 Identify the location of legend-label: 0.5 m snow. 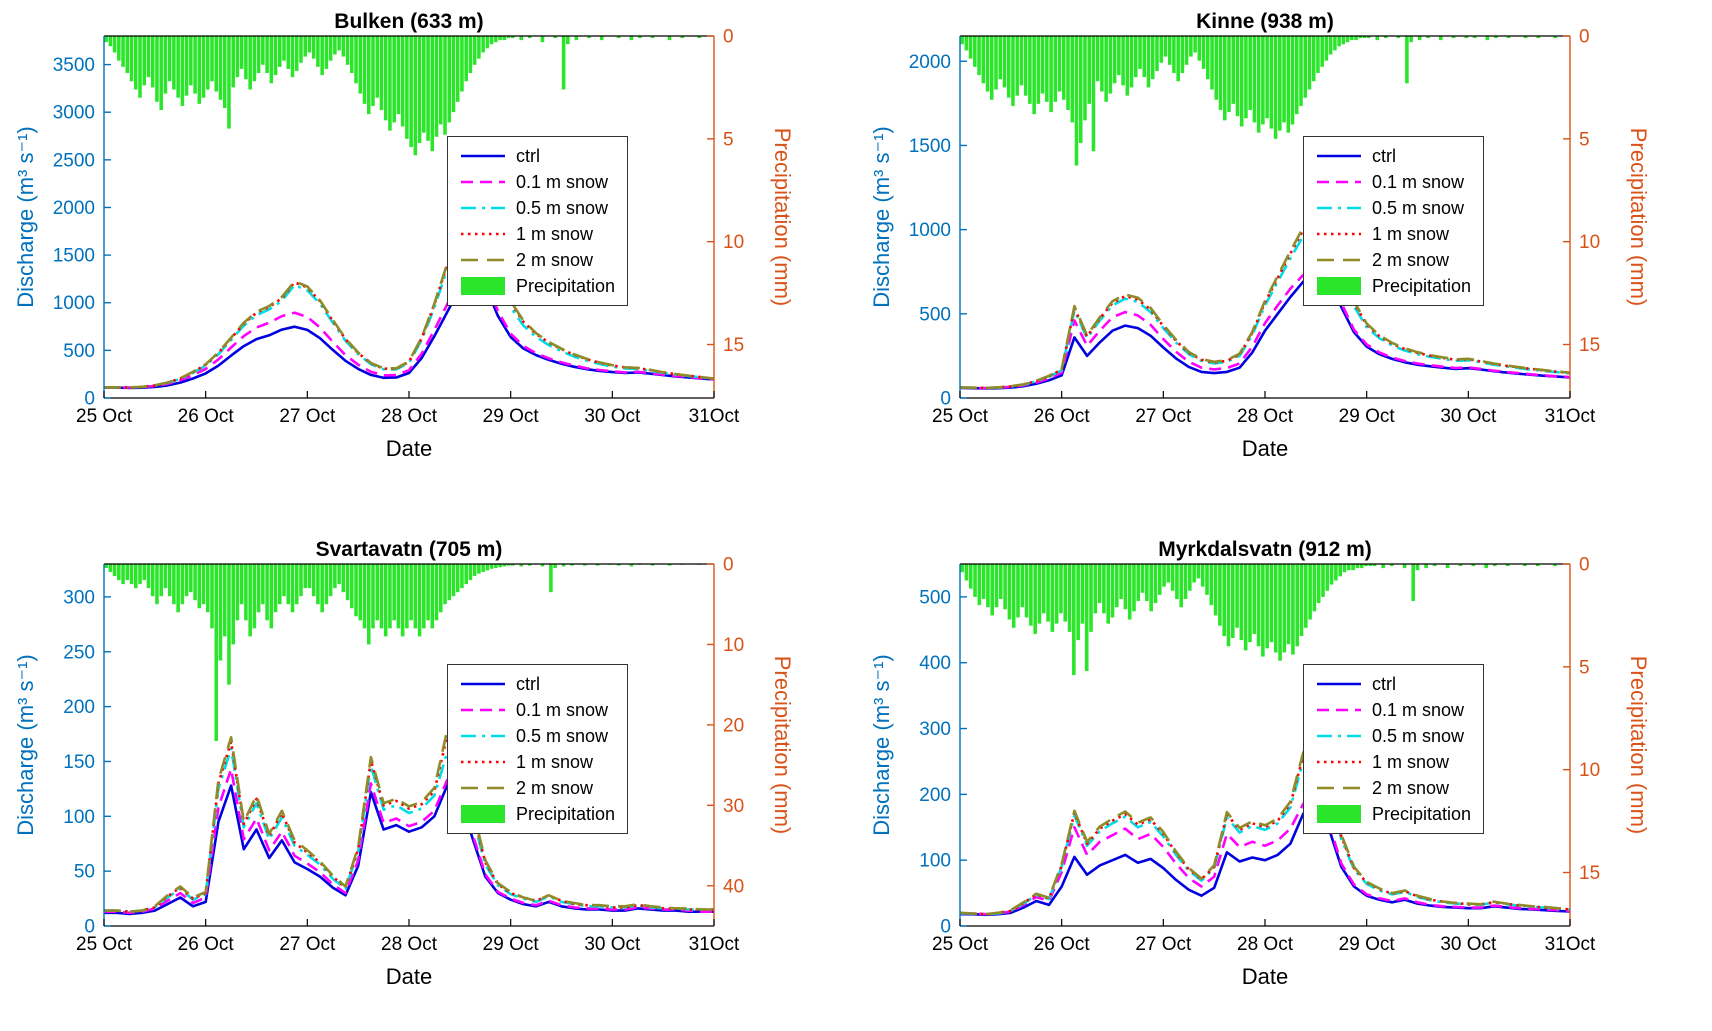
(562, 736).